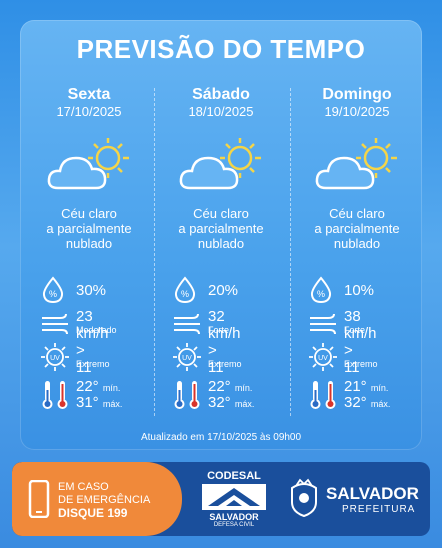 This screenshot has height=548, width=442. What do you see at coordinates (221, 94) in the screenshot?
I see `day-name: Sábado` at bounding box center [221, 94].